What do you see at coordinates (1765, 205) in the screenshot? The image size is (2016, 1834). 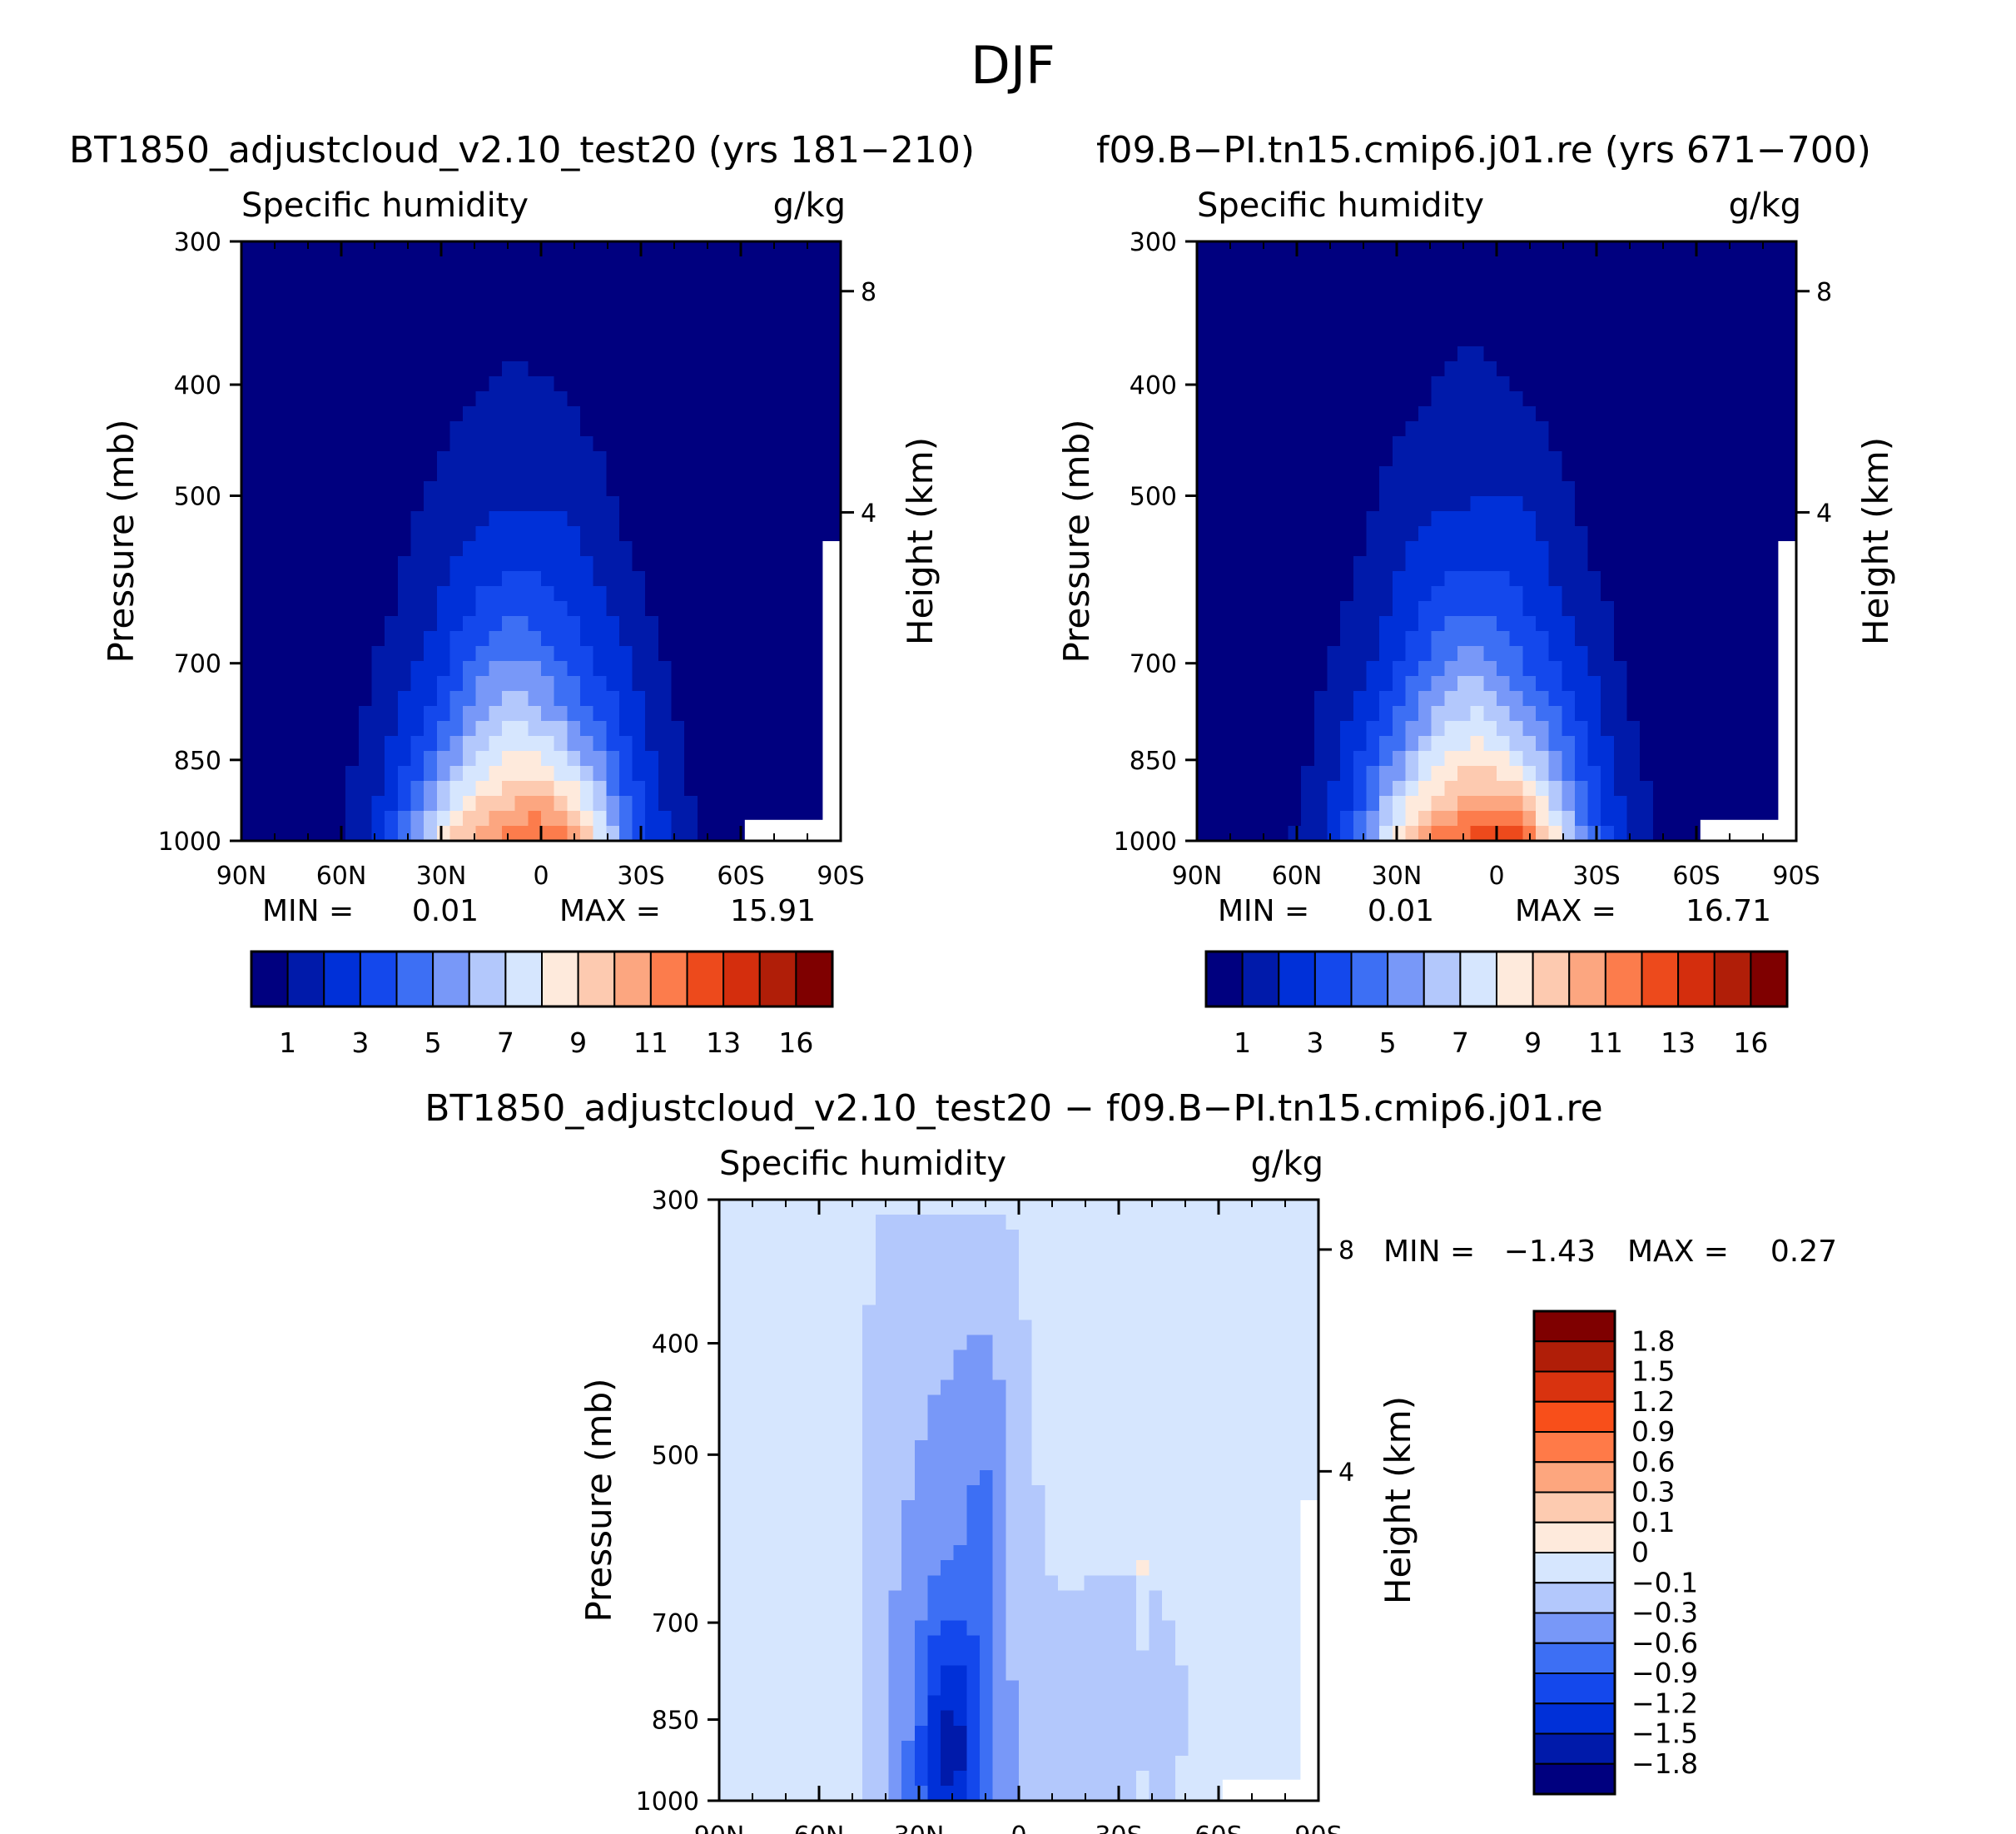 I see `units-label: g/kg` at bounding box center [1765, 205].